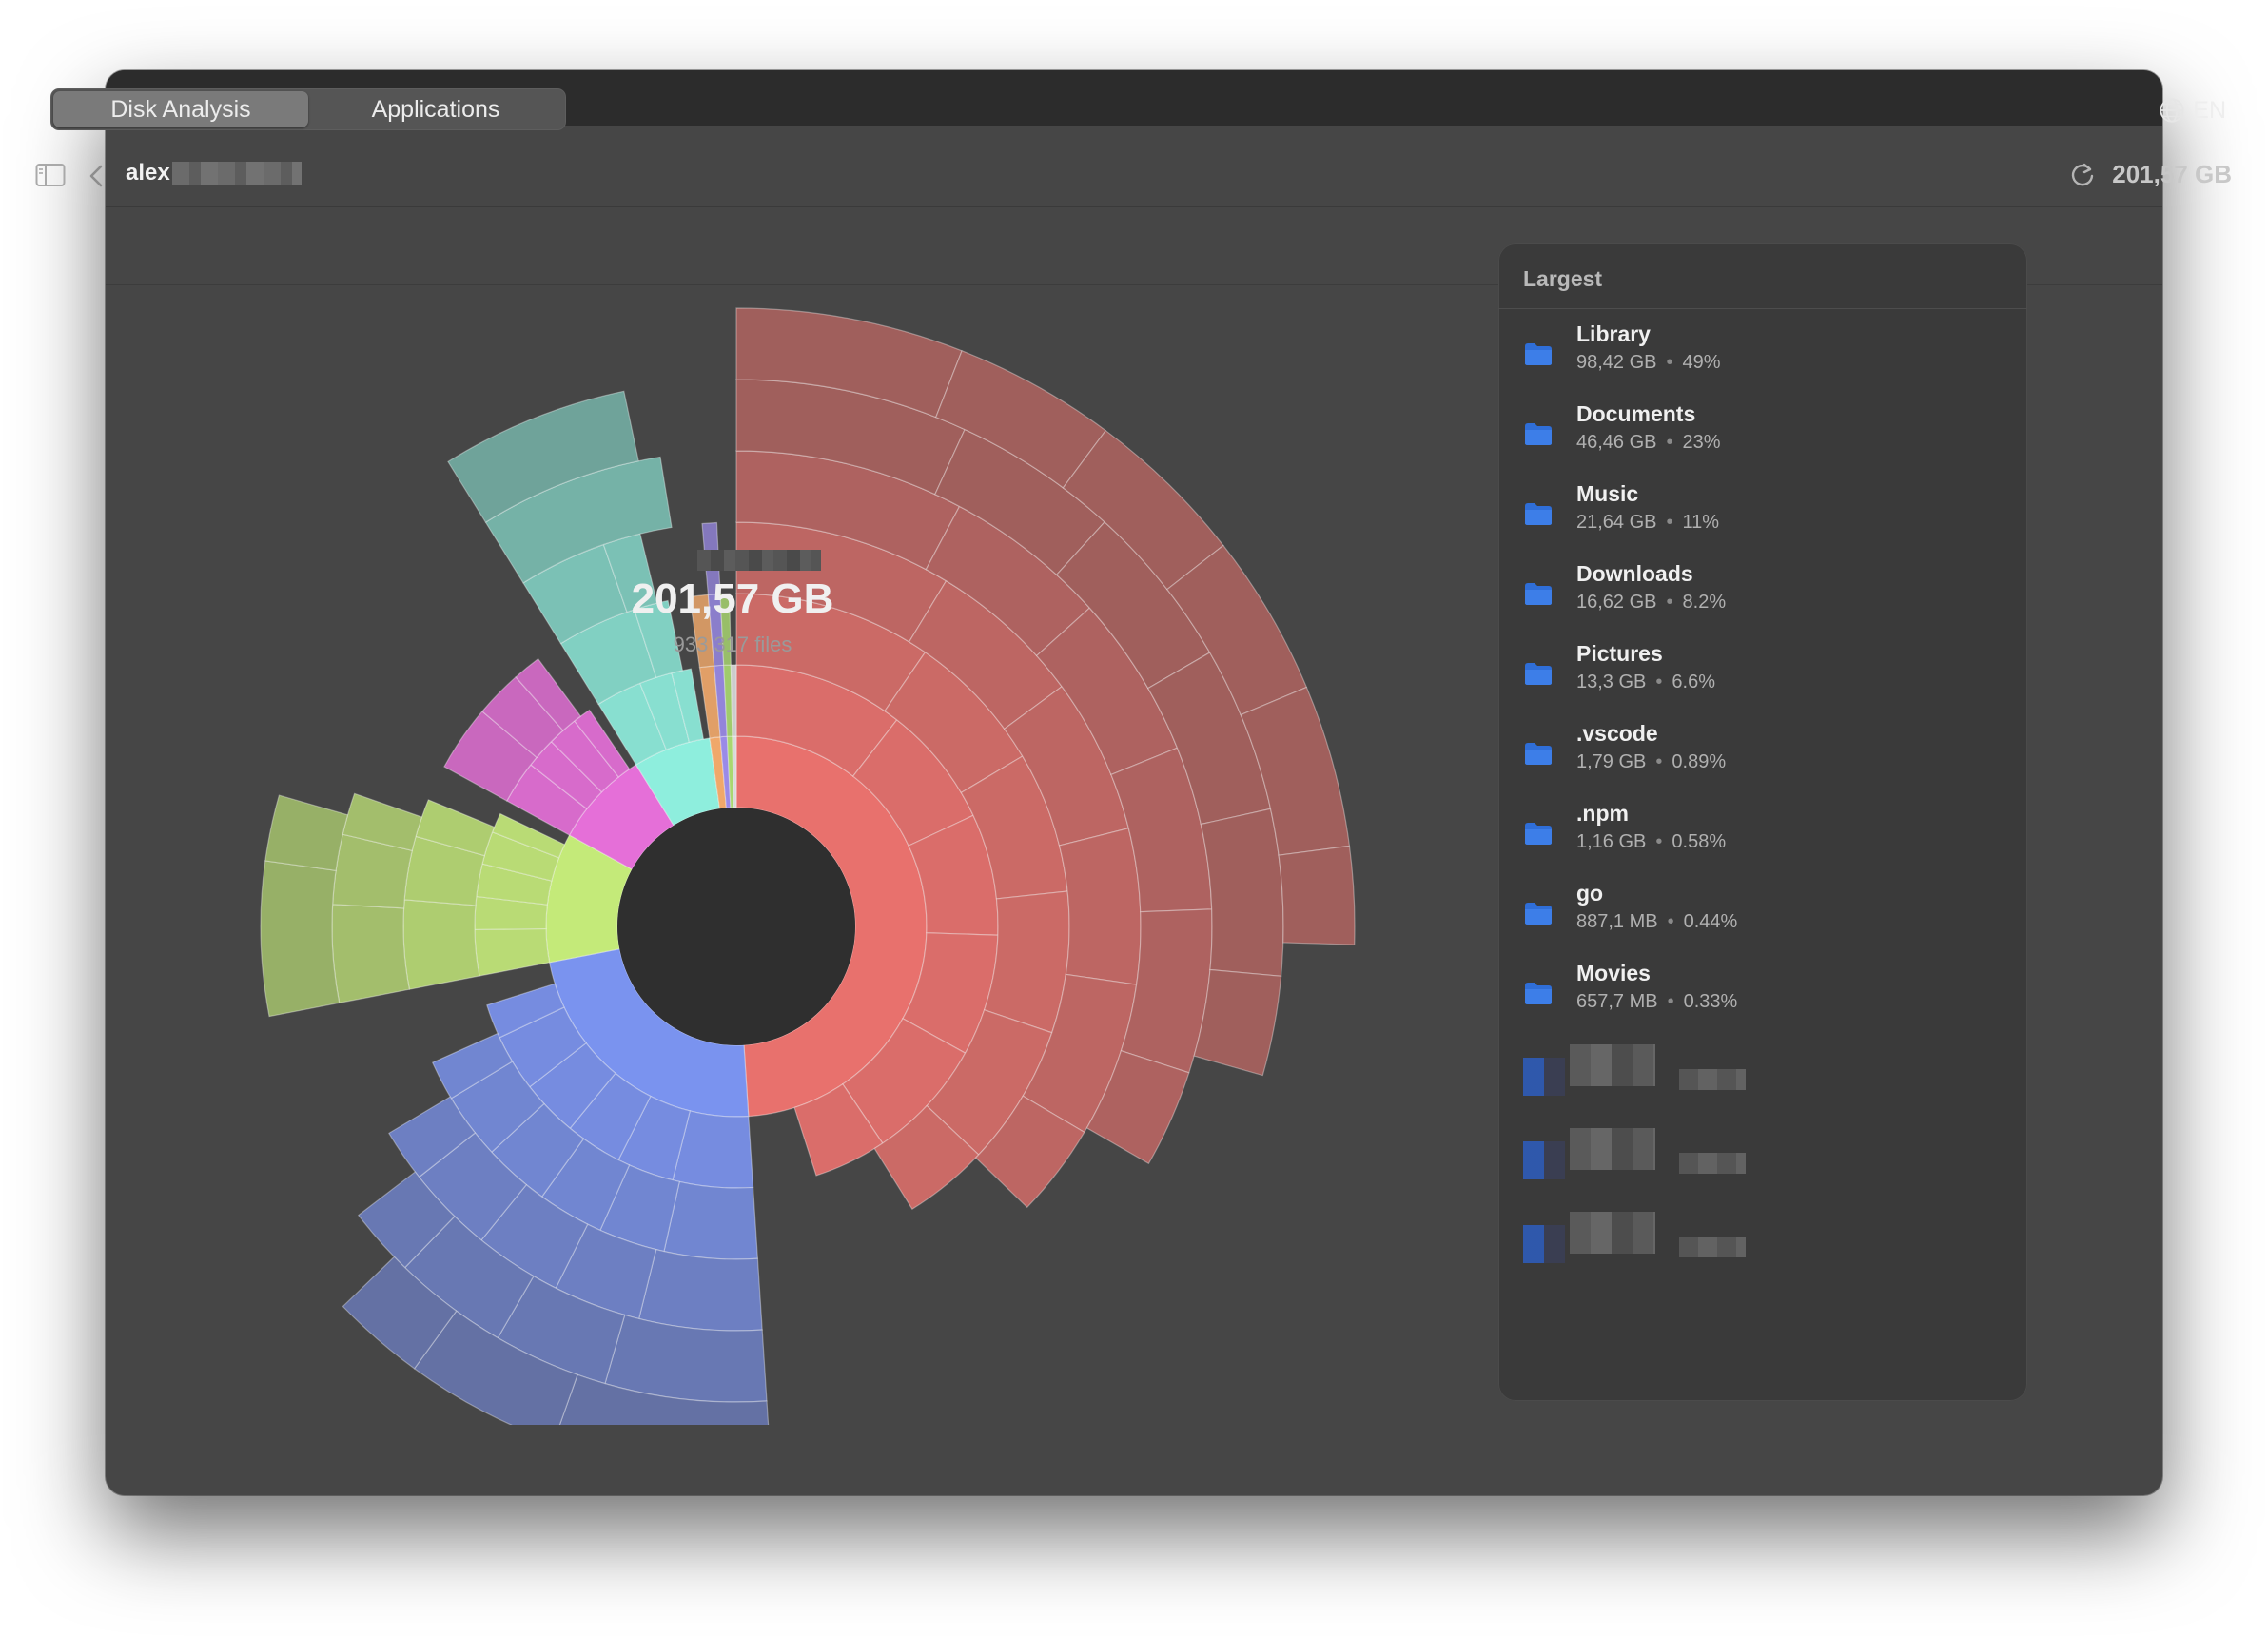 Image resolution: width=2268 pixels, height=1636 pixels. Describe the element at coordinates (1648, 363) in the screenshot. I see `item-meta: 98,42 GB • 49%` at that location.